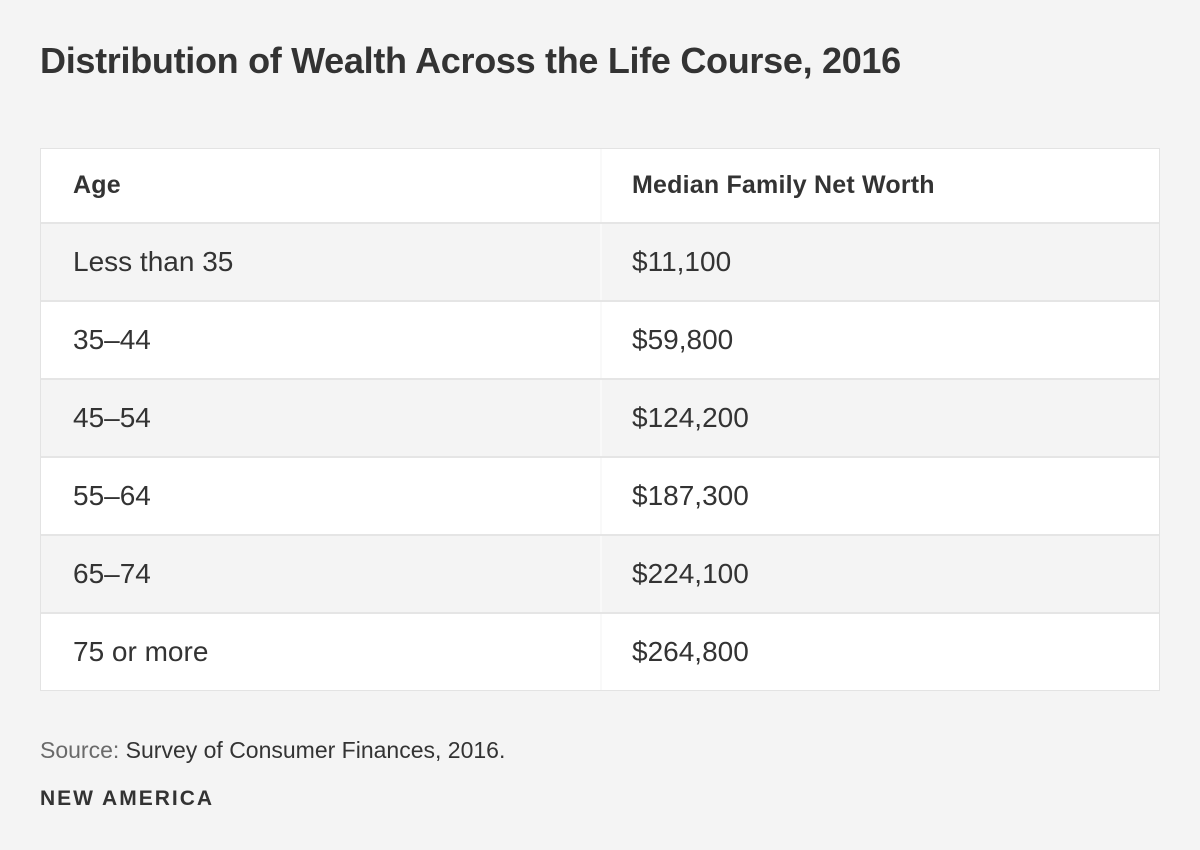  What do you see at coordinates (879, 185) in the screenshot?
I see `header-cell-net-worth: Median Family Net Worth` at bounding box center [879, 185].